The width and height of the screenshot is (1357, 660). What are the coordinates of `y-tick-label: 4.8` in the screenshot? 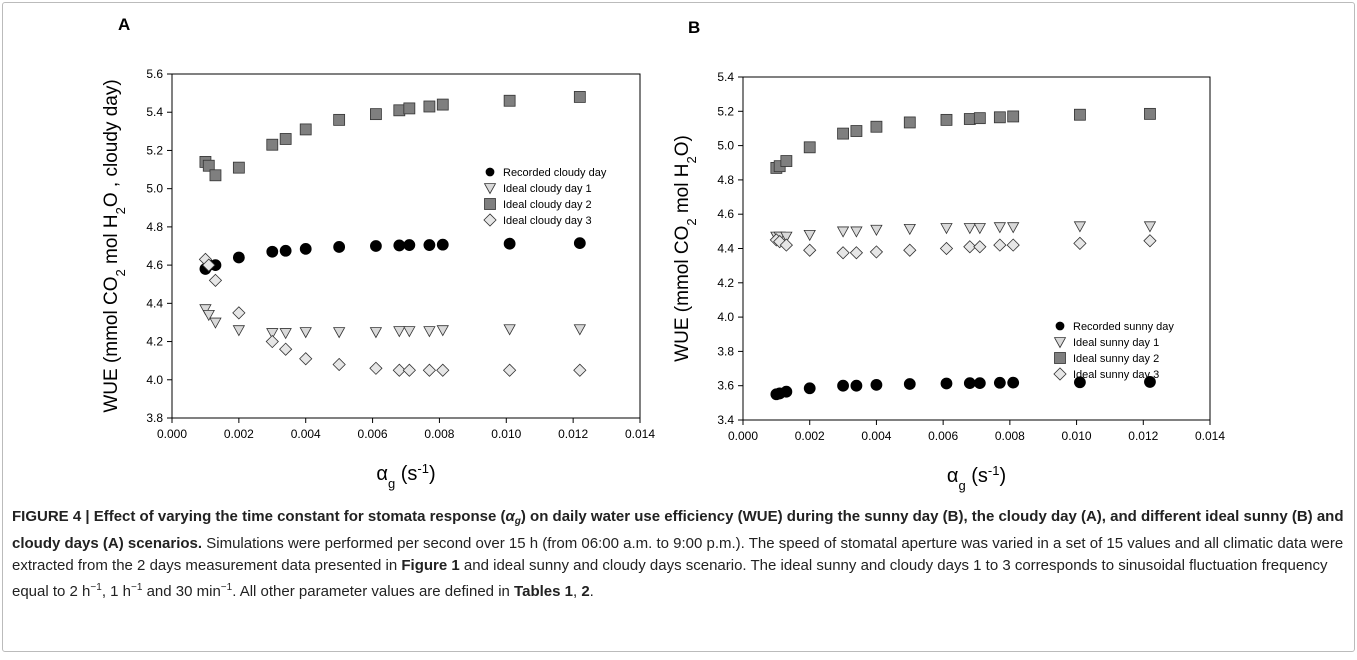 It's located at (154, 227).